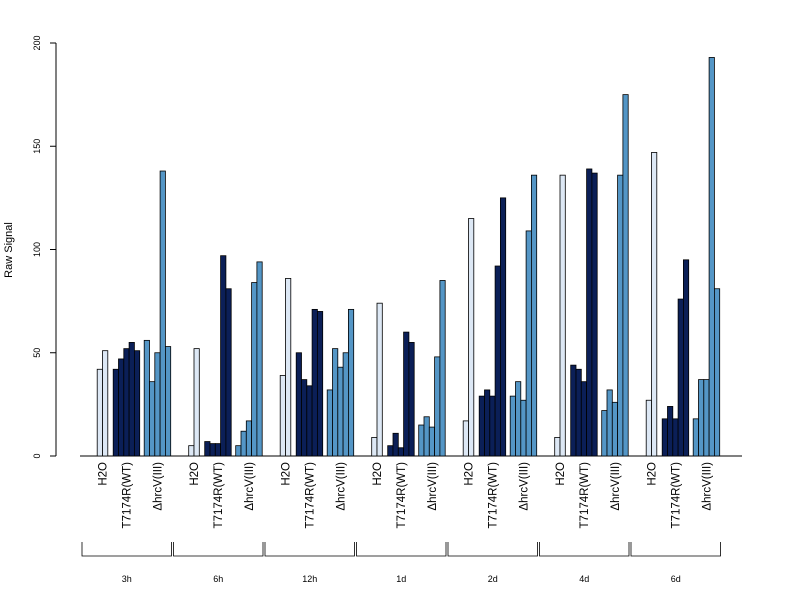  I want to click on y-tick-label: 150, so click(37, 146).